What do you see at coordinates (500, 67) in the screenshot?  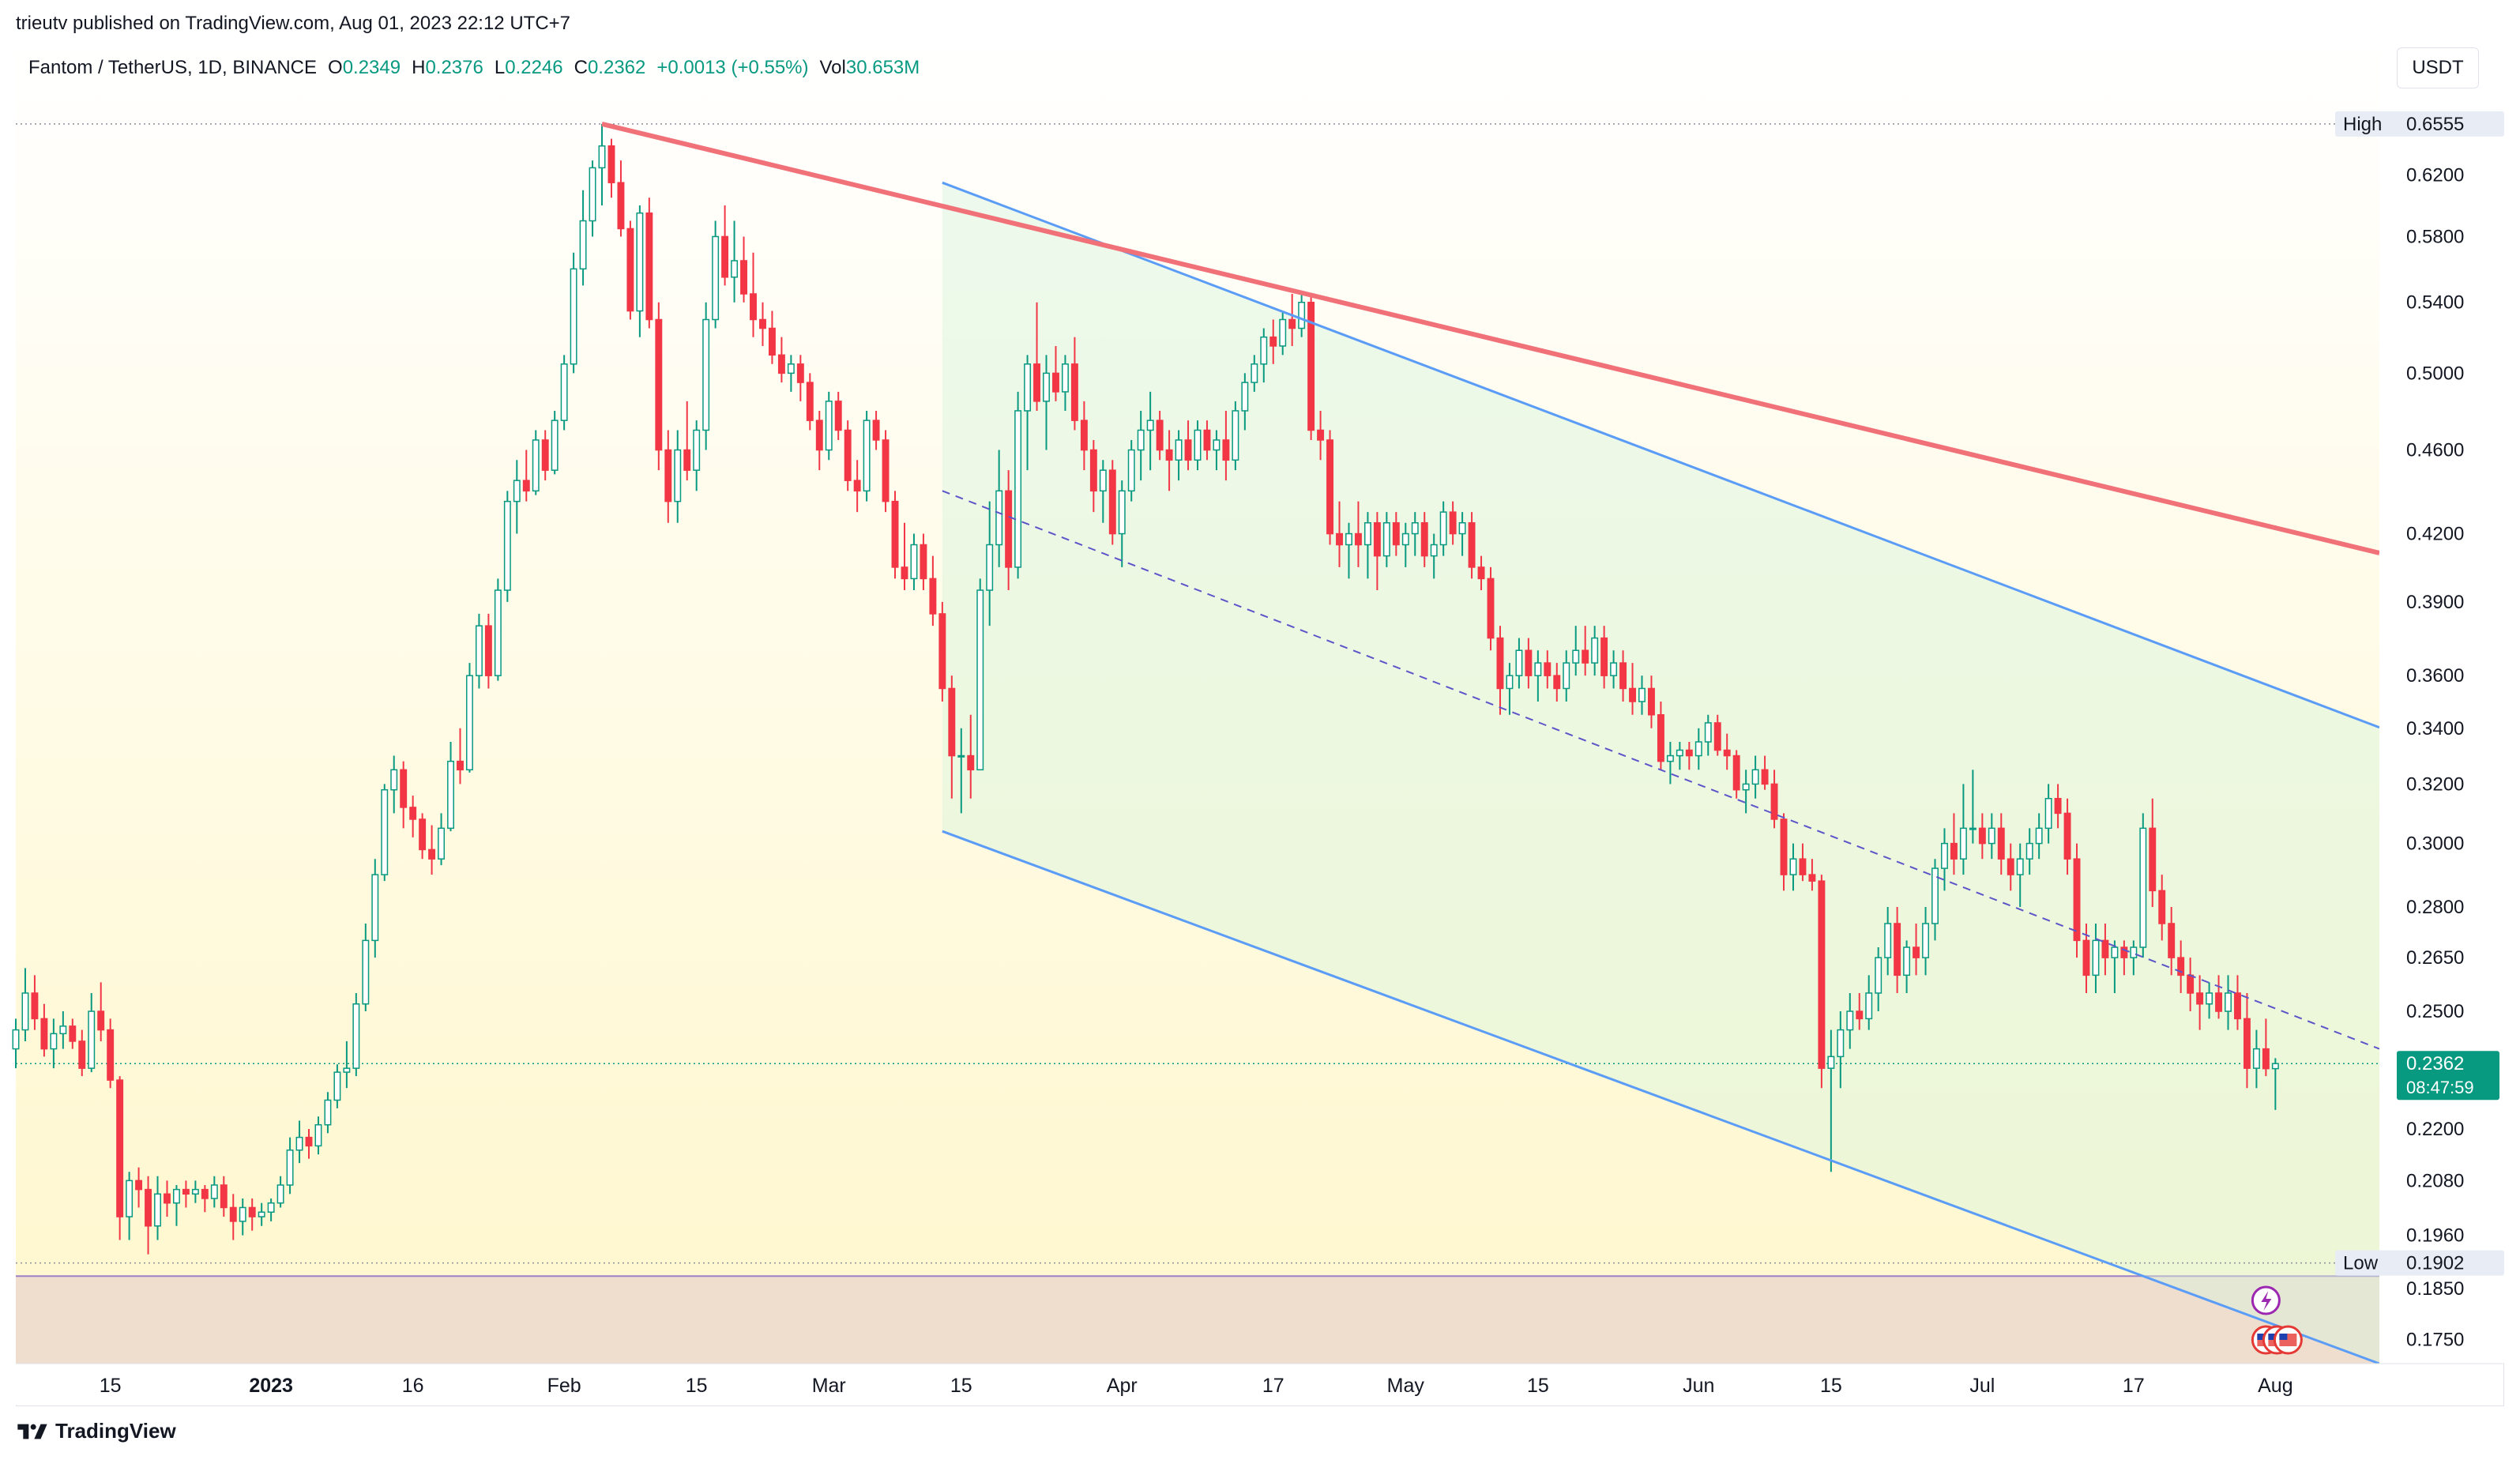 I see `low-label: L` at bounding box center [500, 67].